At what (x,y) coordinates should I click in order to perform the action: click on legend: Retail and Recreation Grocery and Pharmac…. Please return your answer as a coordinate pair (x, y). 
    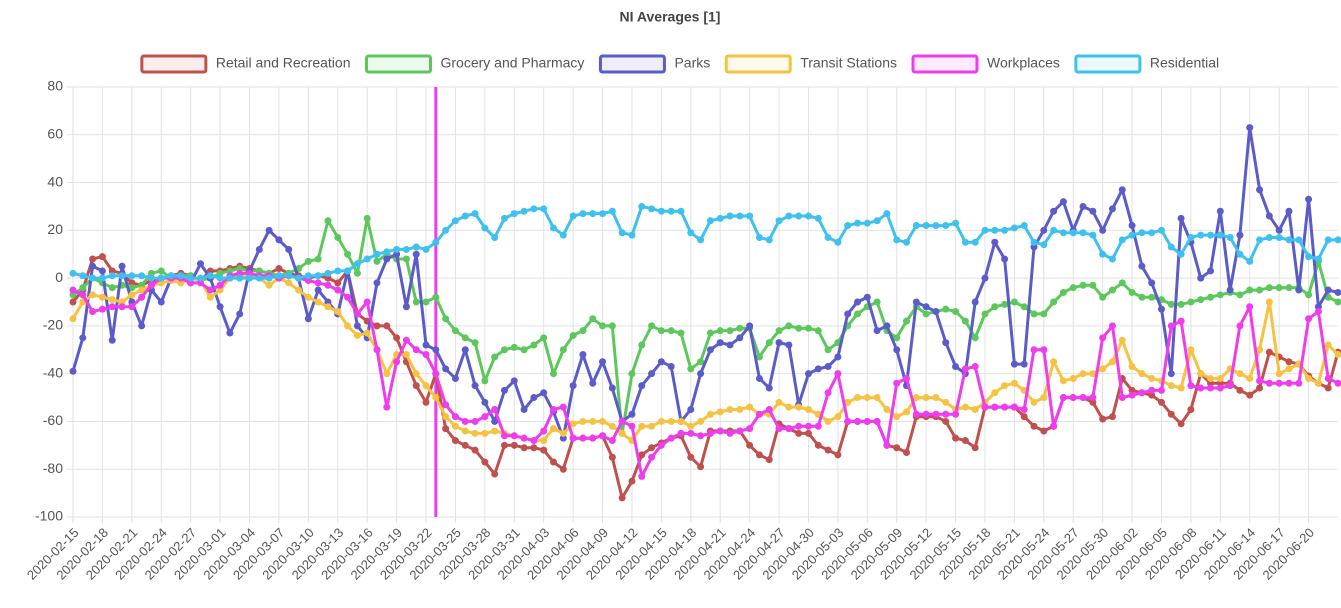
    Looking at the image, I should click on (679, 64).